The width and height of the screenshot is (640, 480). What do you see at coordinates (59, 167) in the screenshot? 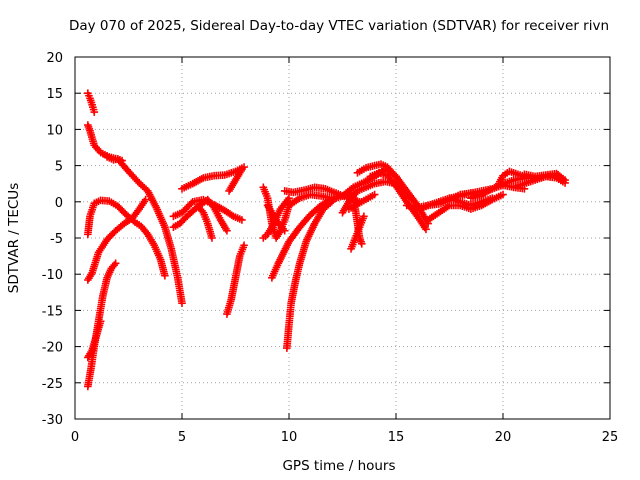
I see `y-tick-label: 5` at bounding box center [59, 167].